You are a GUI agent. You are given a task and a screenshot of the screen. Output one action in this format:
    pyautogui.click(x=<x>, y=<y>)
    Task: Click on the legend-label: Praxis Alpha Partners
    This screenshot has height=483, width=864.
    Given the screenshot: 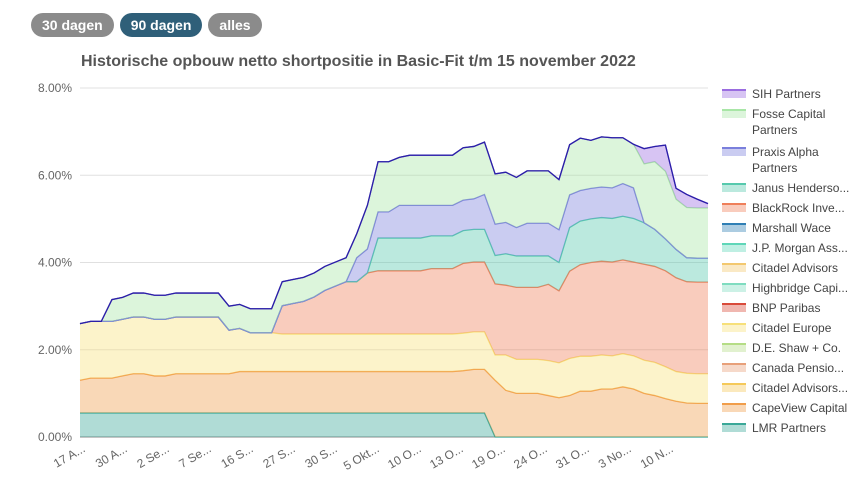 What is the action you would take?
    pyautogui.click(x=785, y=160)
    